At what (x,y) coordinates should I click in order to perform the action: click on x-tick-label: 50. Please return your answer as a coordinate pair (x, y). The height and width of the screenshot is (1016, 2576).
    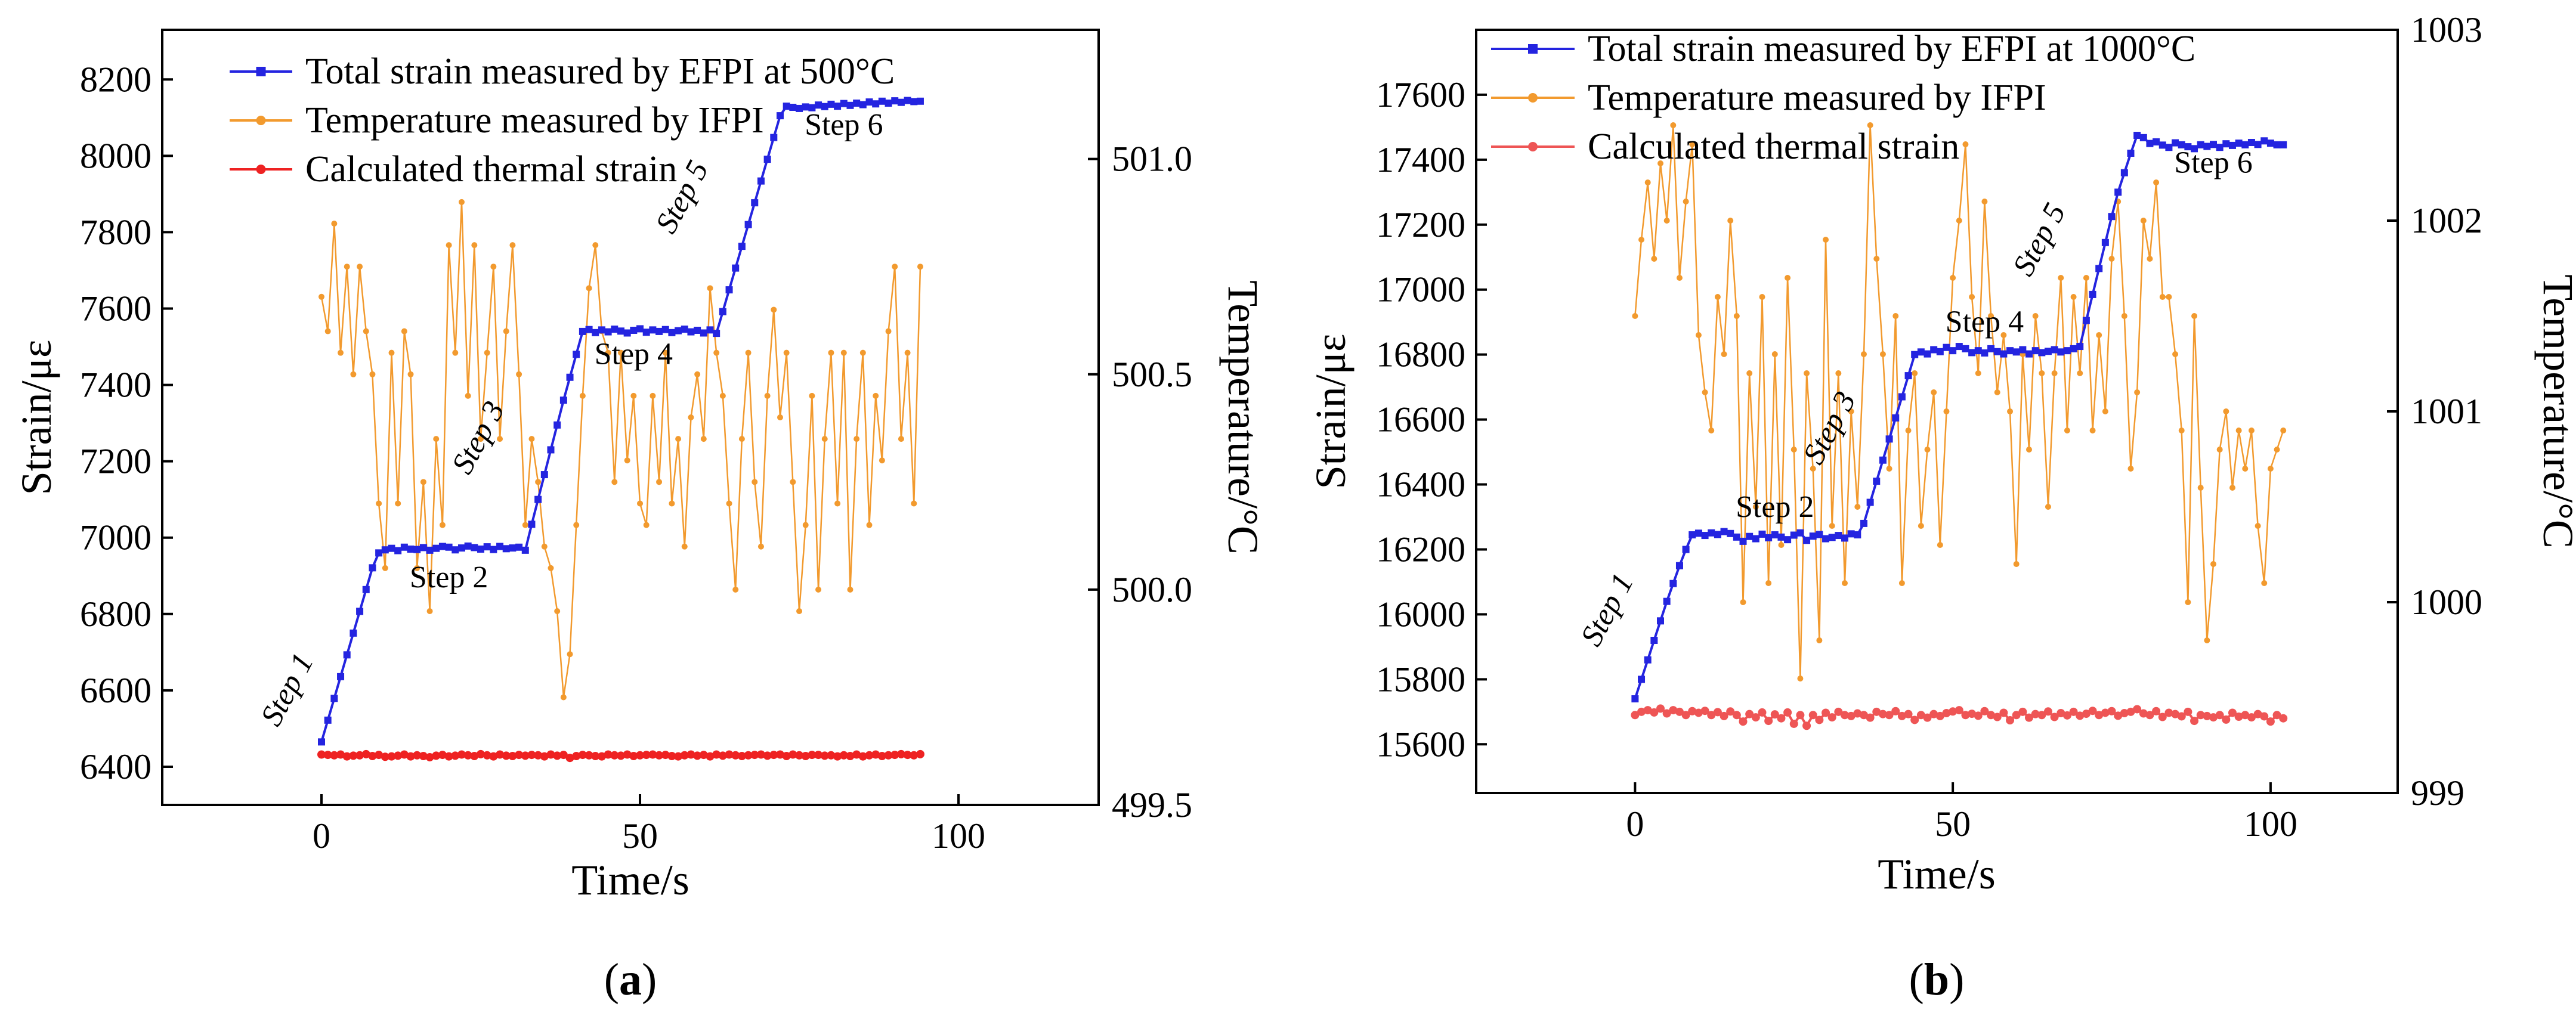
    Looking at the image, I should click on (640, 836).